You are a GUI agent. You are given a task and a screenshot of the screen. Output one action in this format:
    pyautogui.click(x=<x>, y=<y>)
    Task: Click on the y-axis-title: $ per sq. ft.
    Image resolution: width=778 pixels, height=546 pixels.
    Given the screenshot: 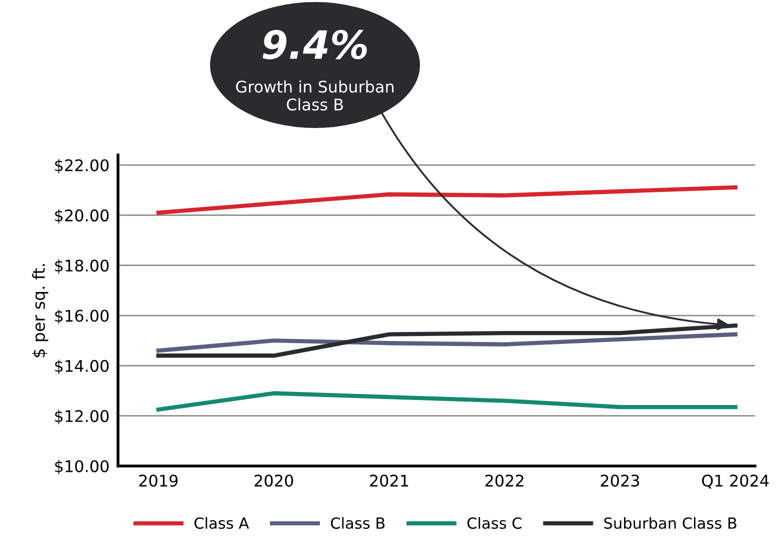 What is the action you would take?
    pyautogui.click(x=40, y=311)
    